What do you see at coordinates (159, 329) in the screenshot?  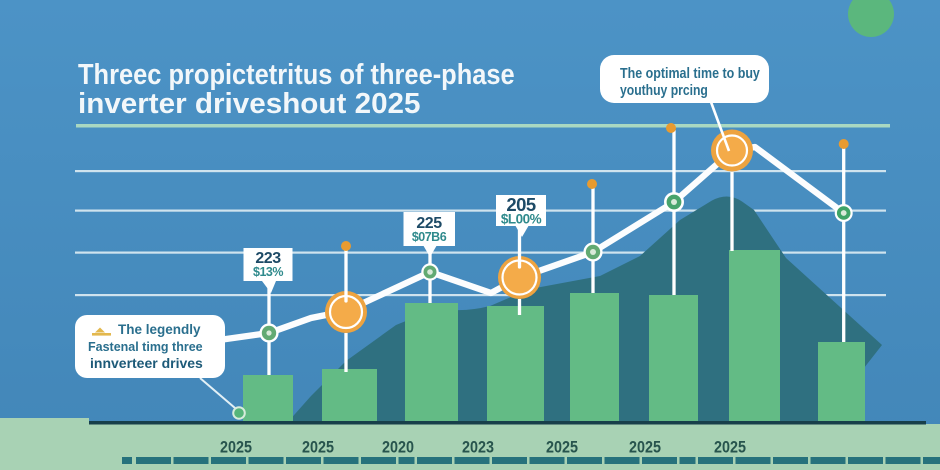 I see `svg-text: The legendly` at bounding box center [159, 329].